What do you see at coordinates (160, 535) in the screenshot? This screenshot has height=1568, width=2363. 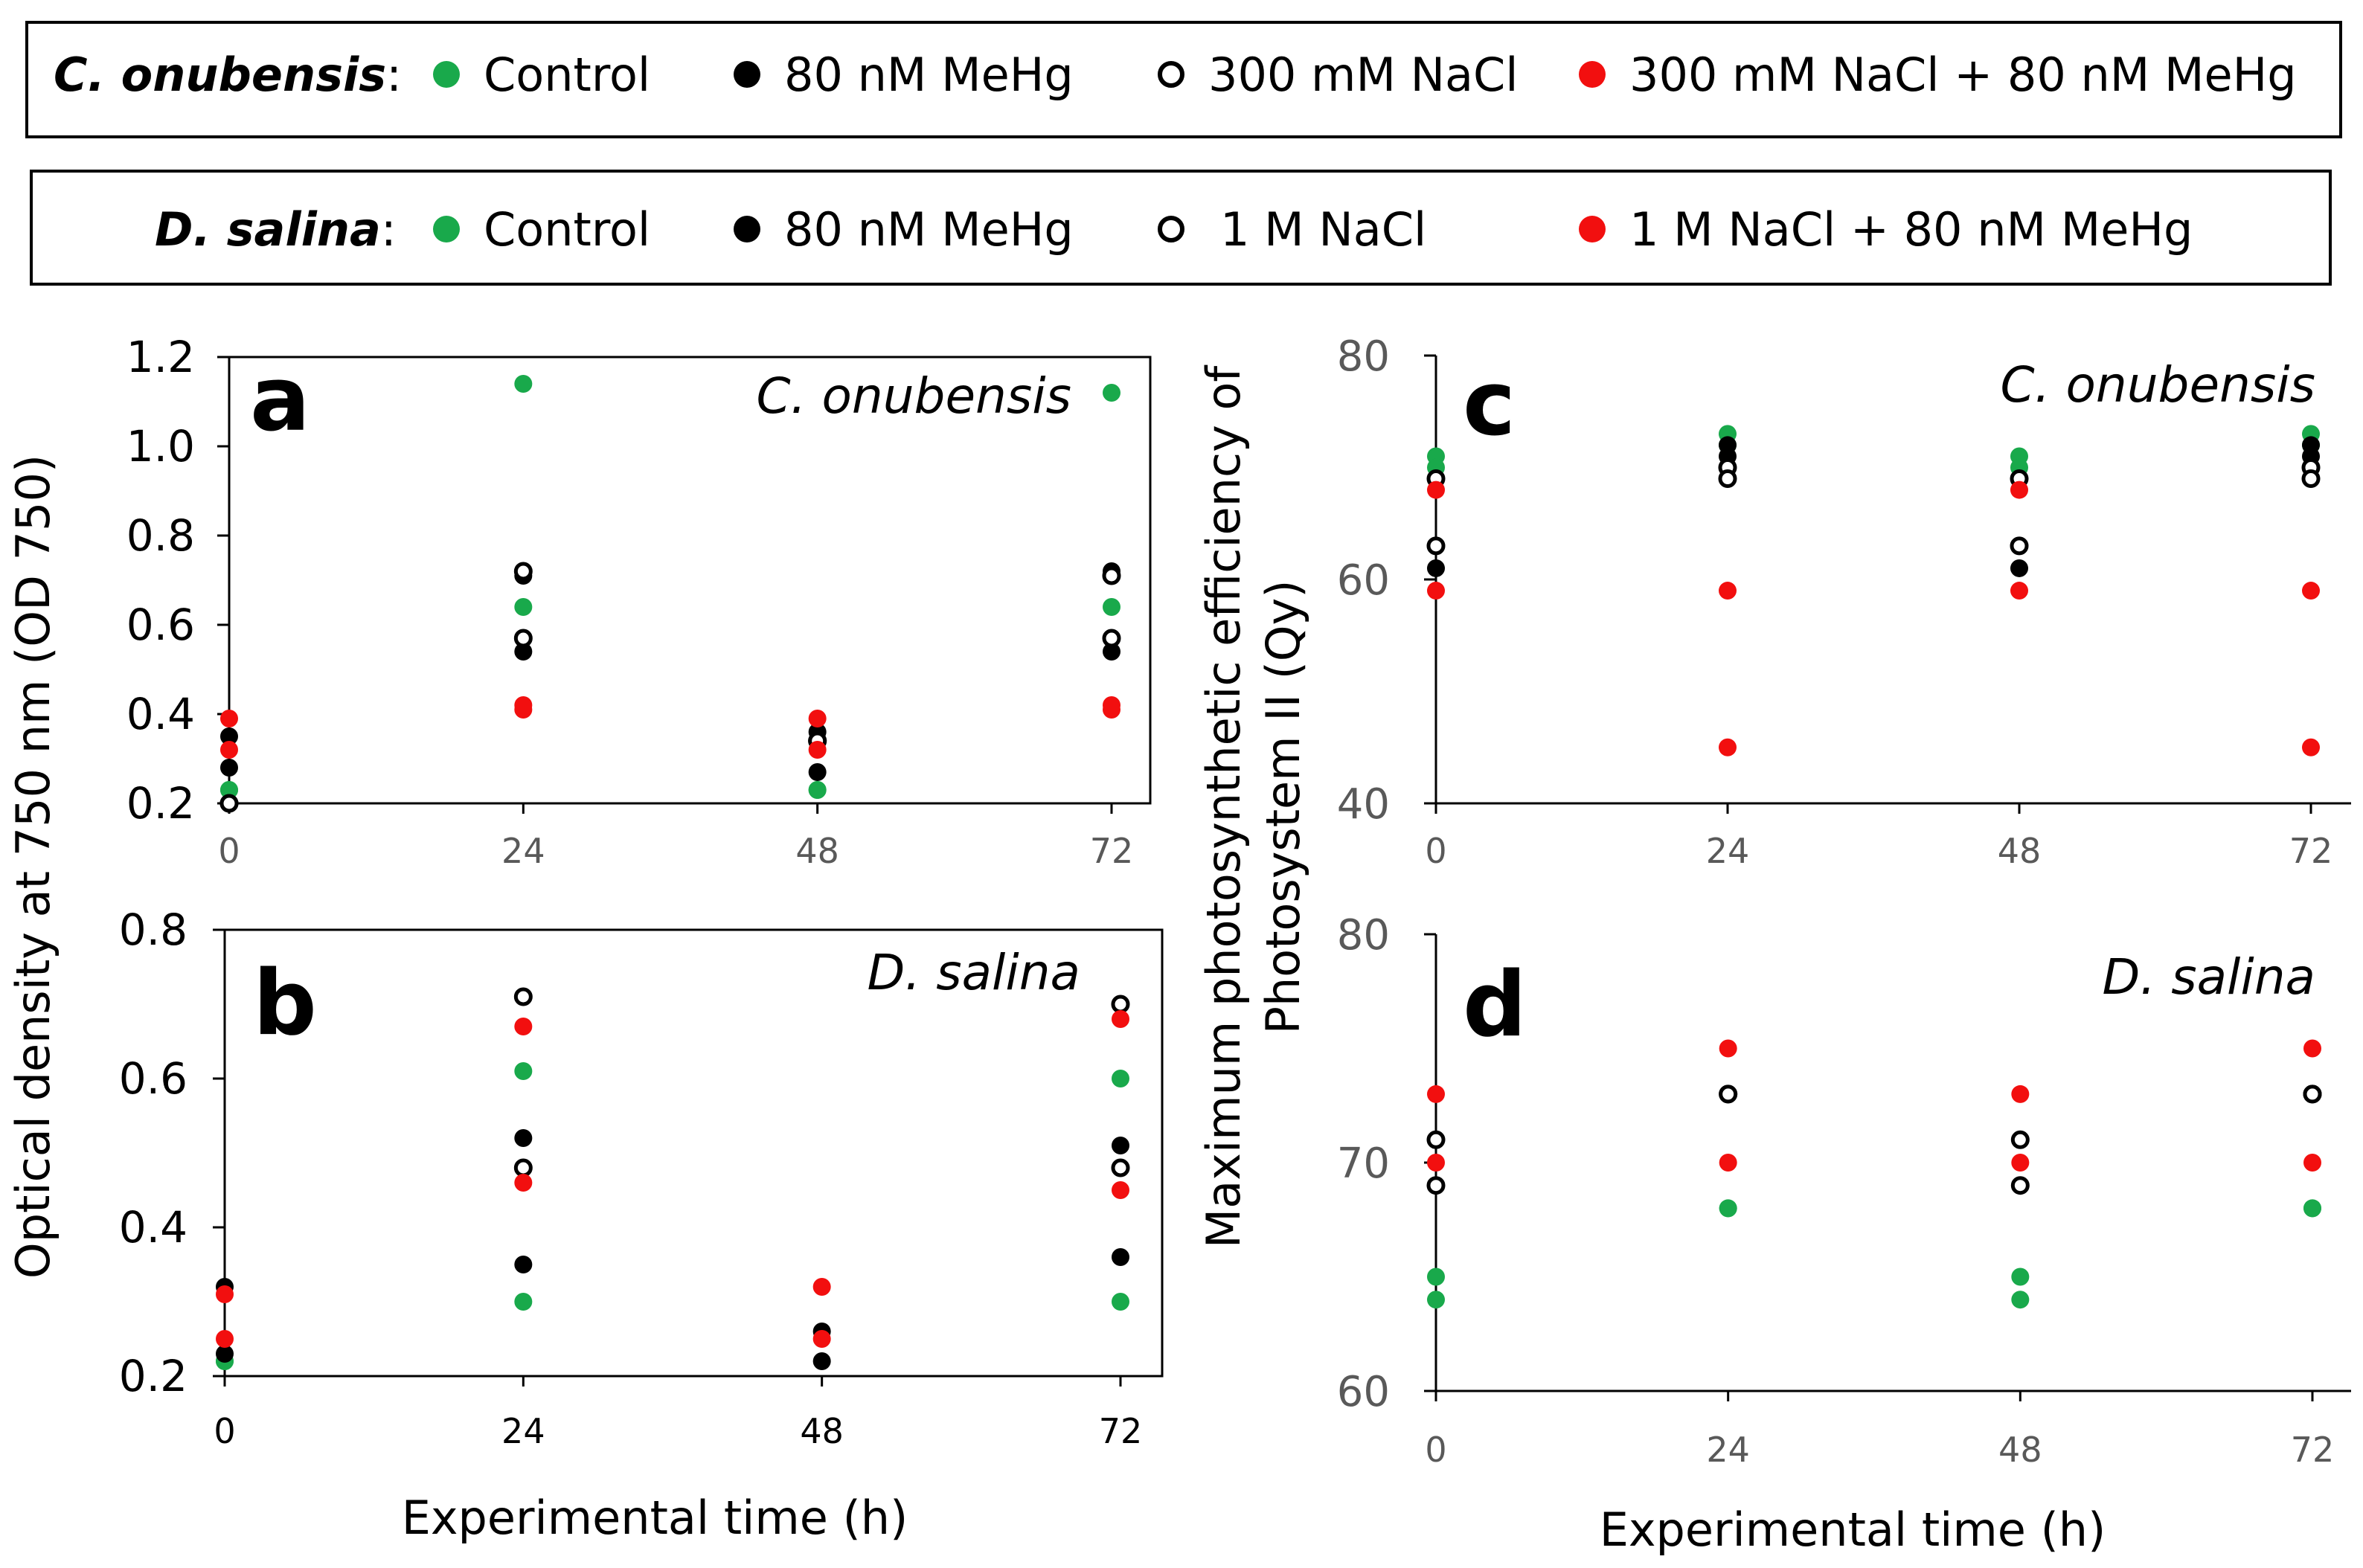 I see `y-tick-label: 0.8` at bounding box center [160, 535].